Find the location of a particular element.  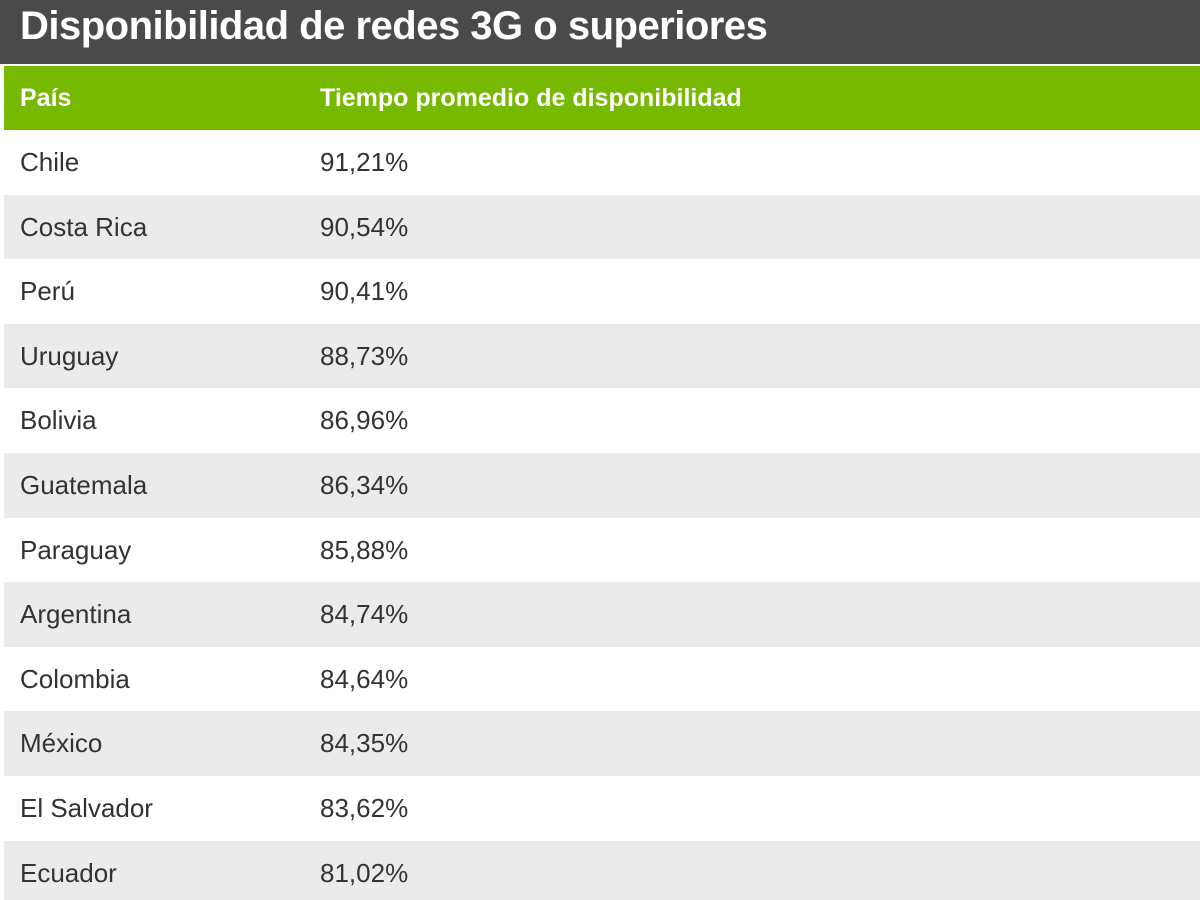

cell-availability: 90,54% is located at coordinates (364, 226).